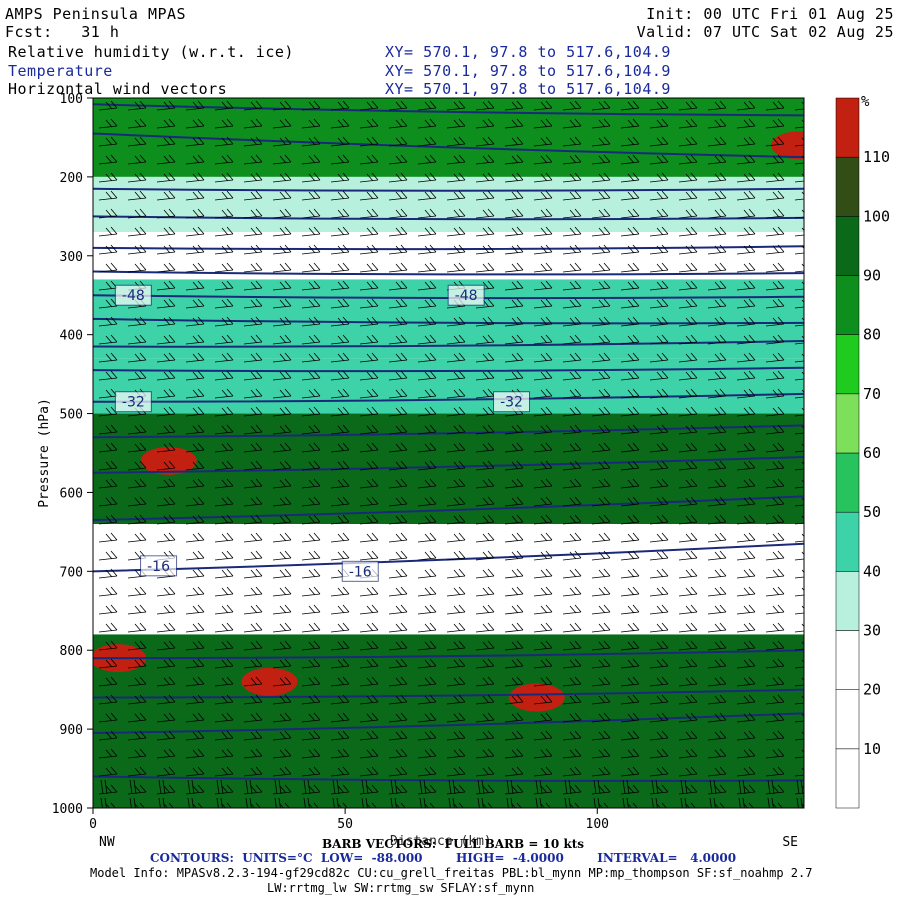 This screenshot has width=900, height=900. Describe the element at coordinates (512, 402) in the screenshot. I see `contour-label-3: -32` at that location.